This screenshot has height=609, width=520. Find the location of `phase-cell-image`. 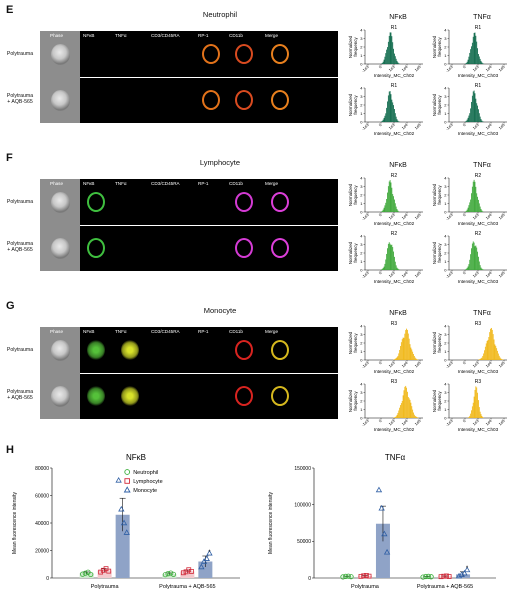

phase-cell-image is located at coordinates (60, 100).